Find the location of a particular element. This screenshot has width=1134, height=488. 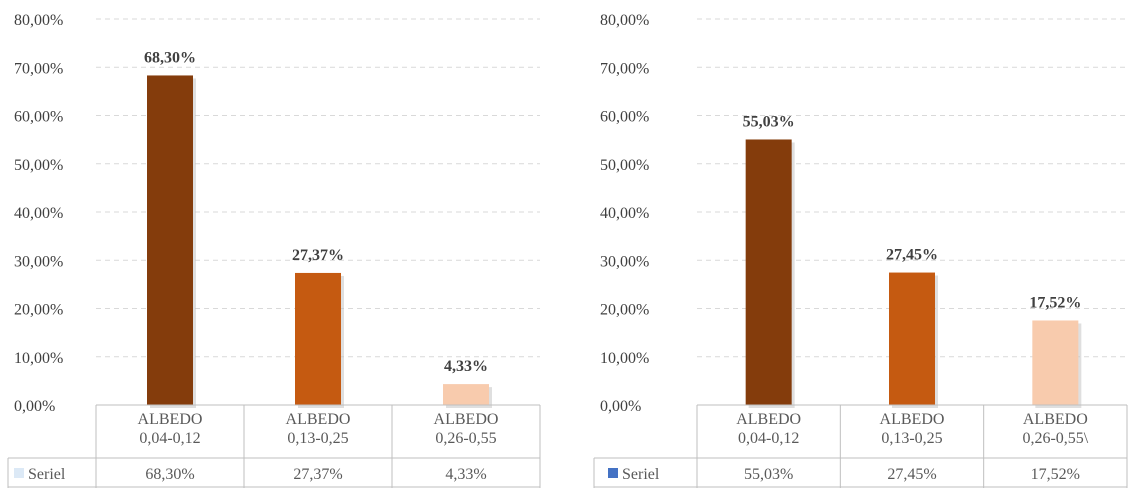

table-value: 17,52% is located at coordinates (1055, 474).